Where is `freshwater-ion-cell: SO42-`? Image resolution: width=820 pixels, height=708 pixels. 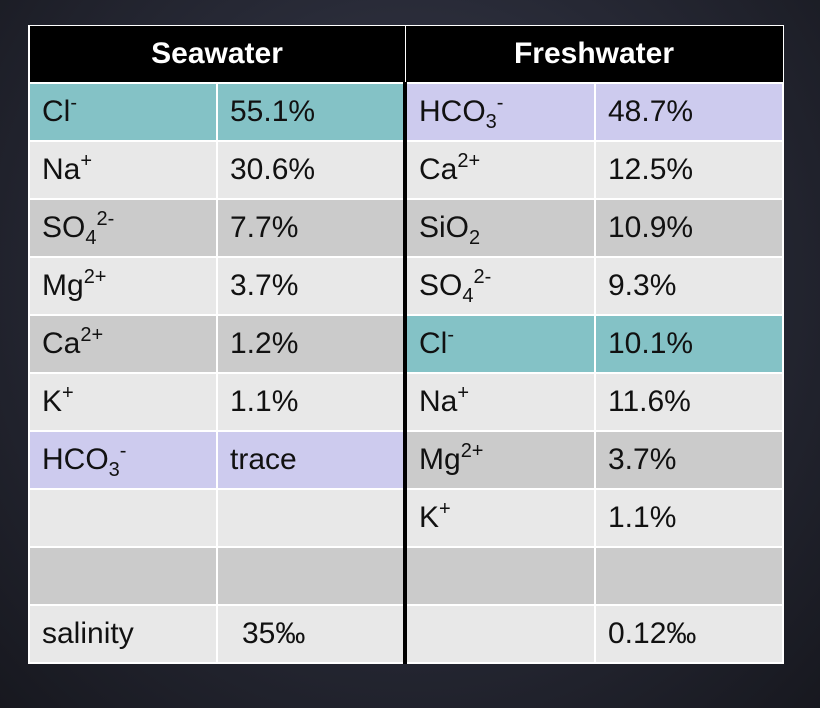 freshwater-ion-cell: SO42- is located at coordinates (499, 286).